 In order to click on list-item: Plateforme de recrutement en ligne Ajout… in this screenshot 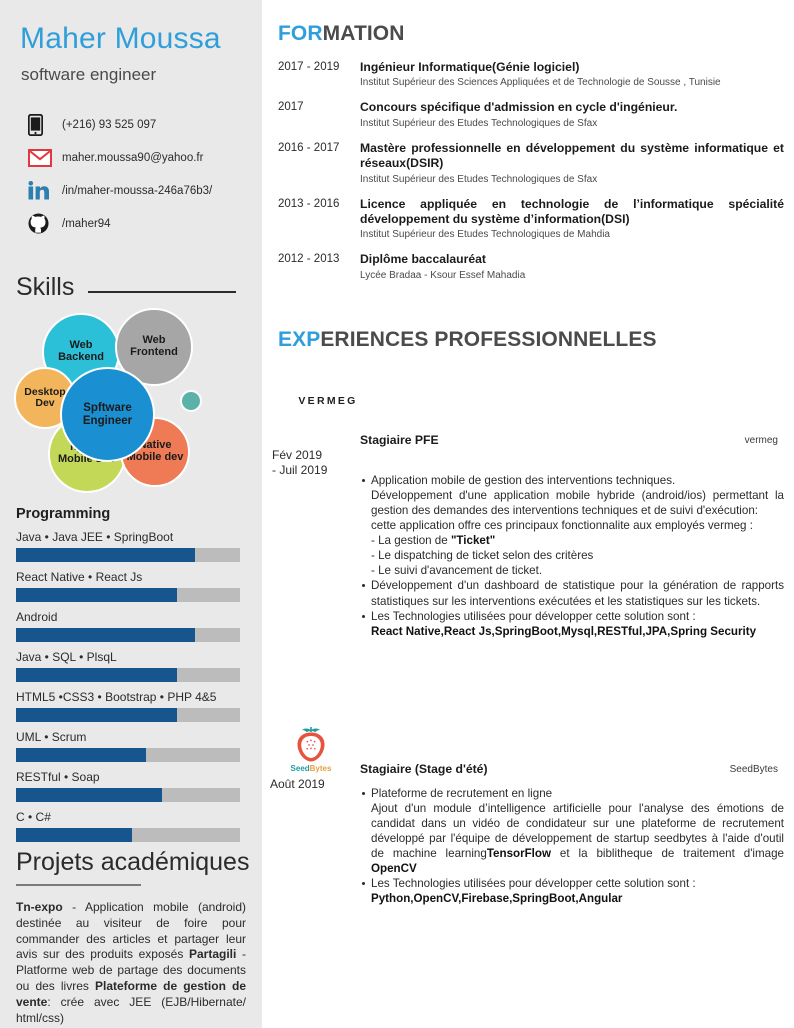, I will do `click(572, 831)`.